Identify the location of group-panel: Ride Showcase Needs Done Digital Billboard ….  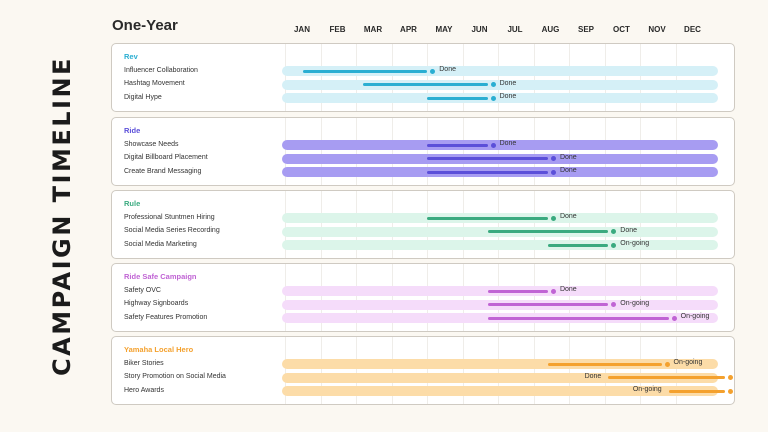
(423, 151).